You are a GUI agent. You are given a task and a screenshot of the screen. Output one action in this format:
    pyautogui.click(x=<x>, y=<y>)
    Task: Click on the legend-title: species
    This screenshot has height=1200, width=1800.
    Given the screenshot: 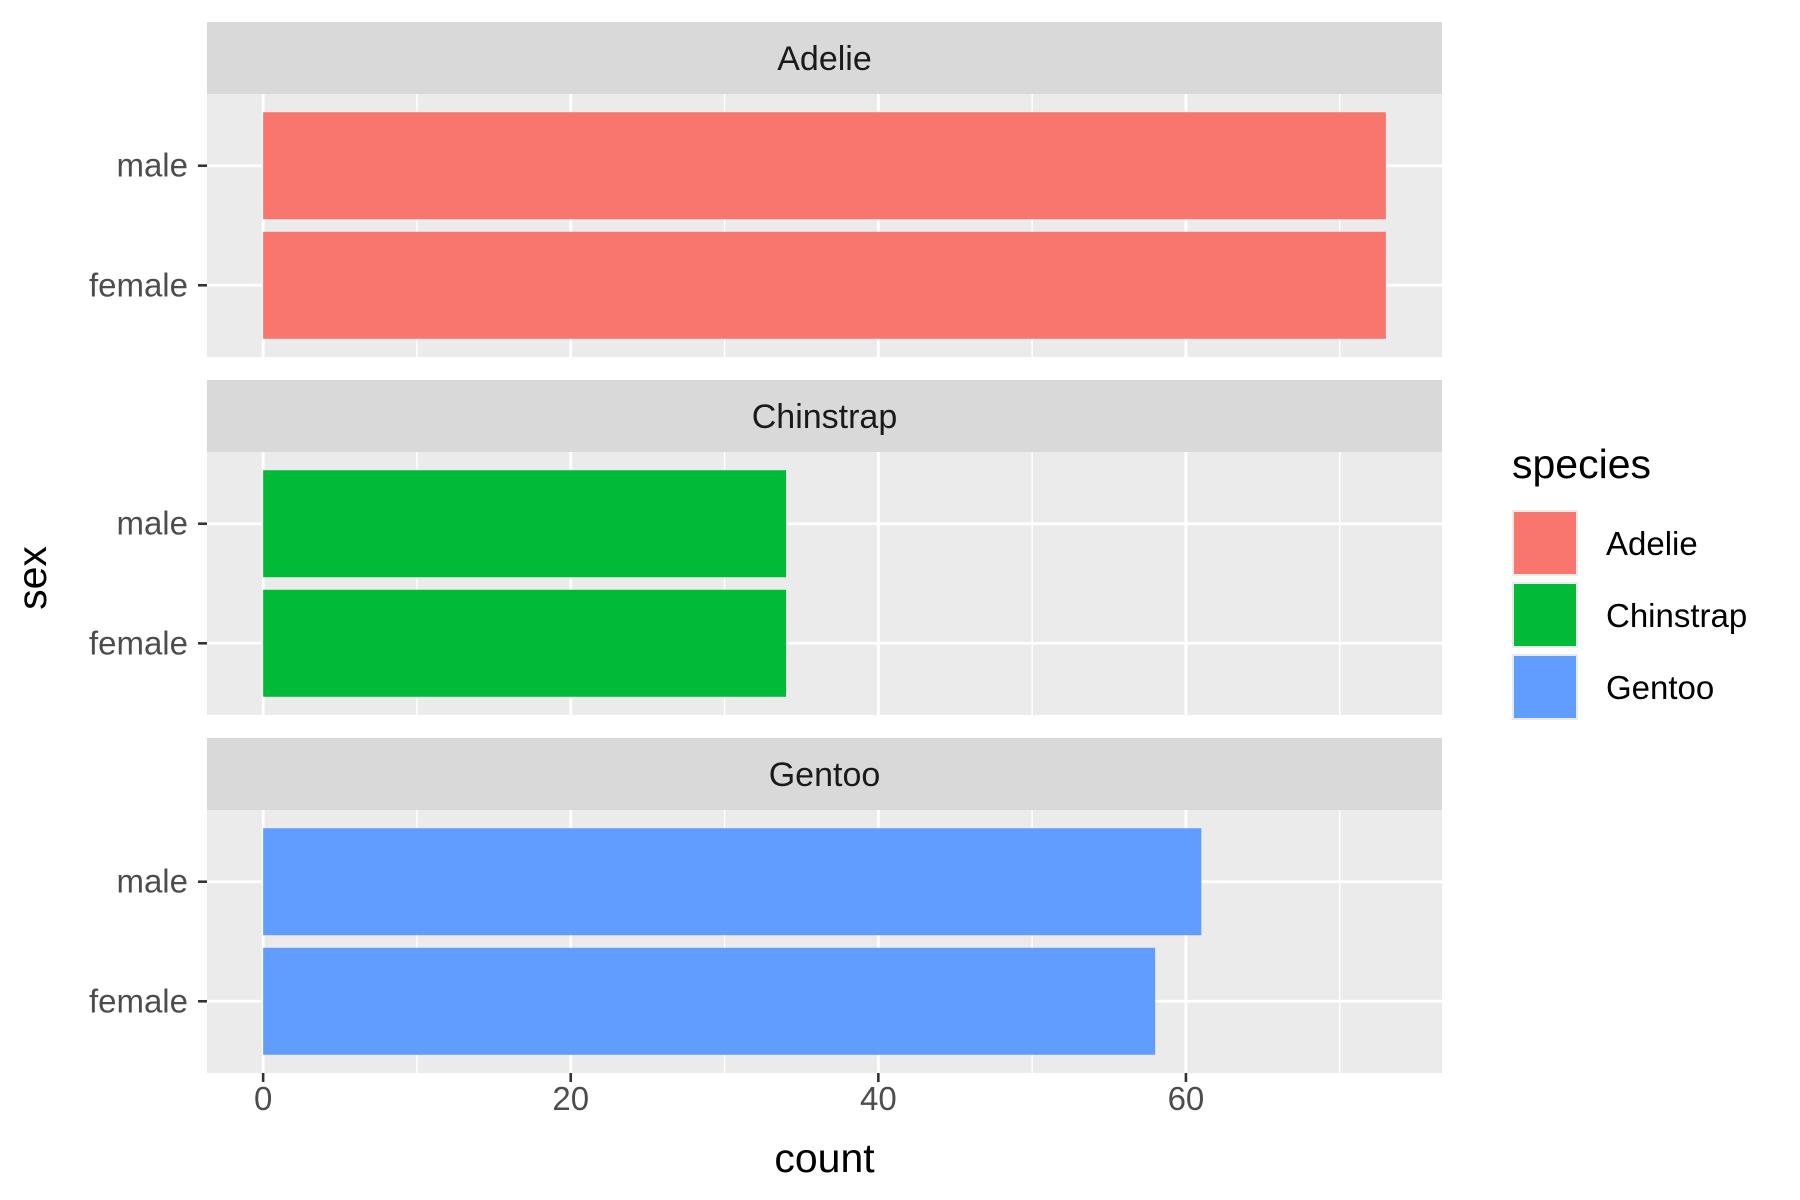 What is the action you would take?
    pyautogui.click(x=1581, y=464)
    